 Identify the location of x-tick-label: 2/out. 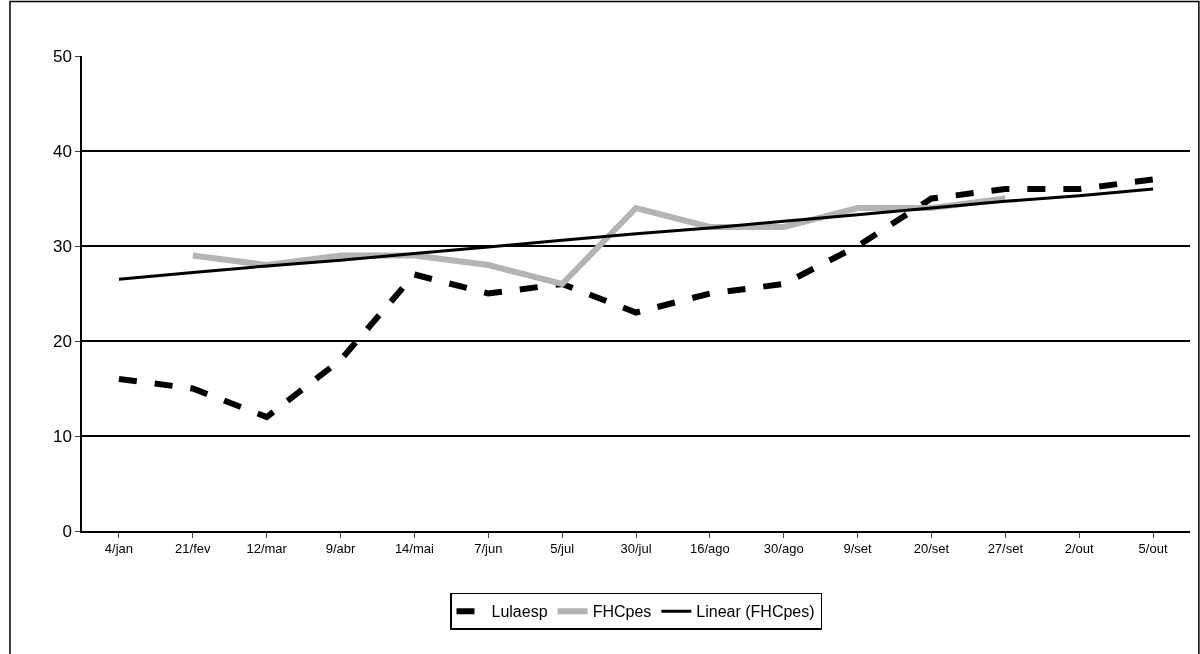
(1079, 549).